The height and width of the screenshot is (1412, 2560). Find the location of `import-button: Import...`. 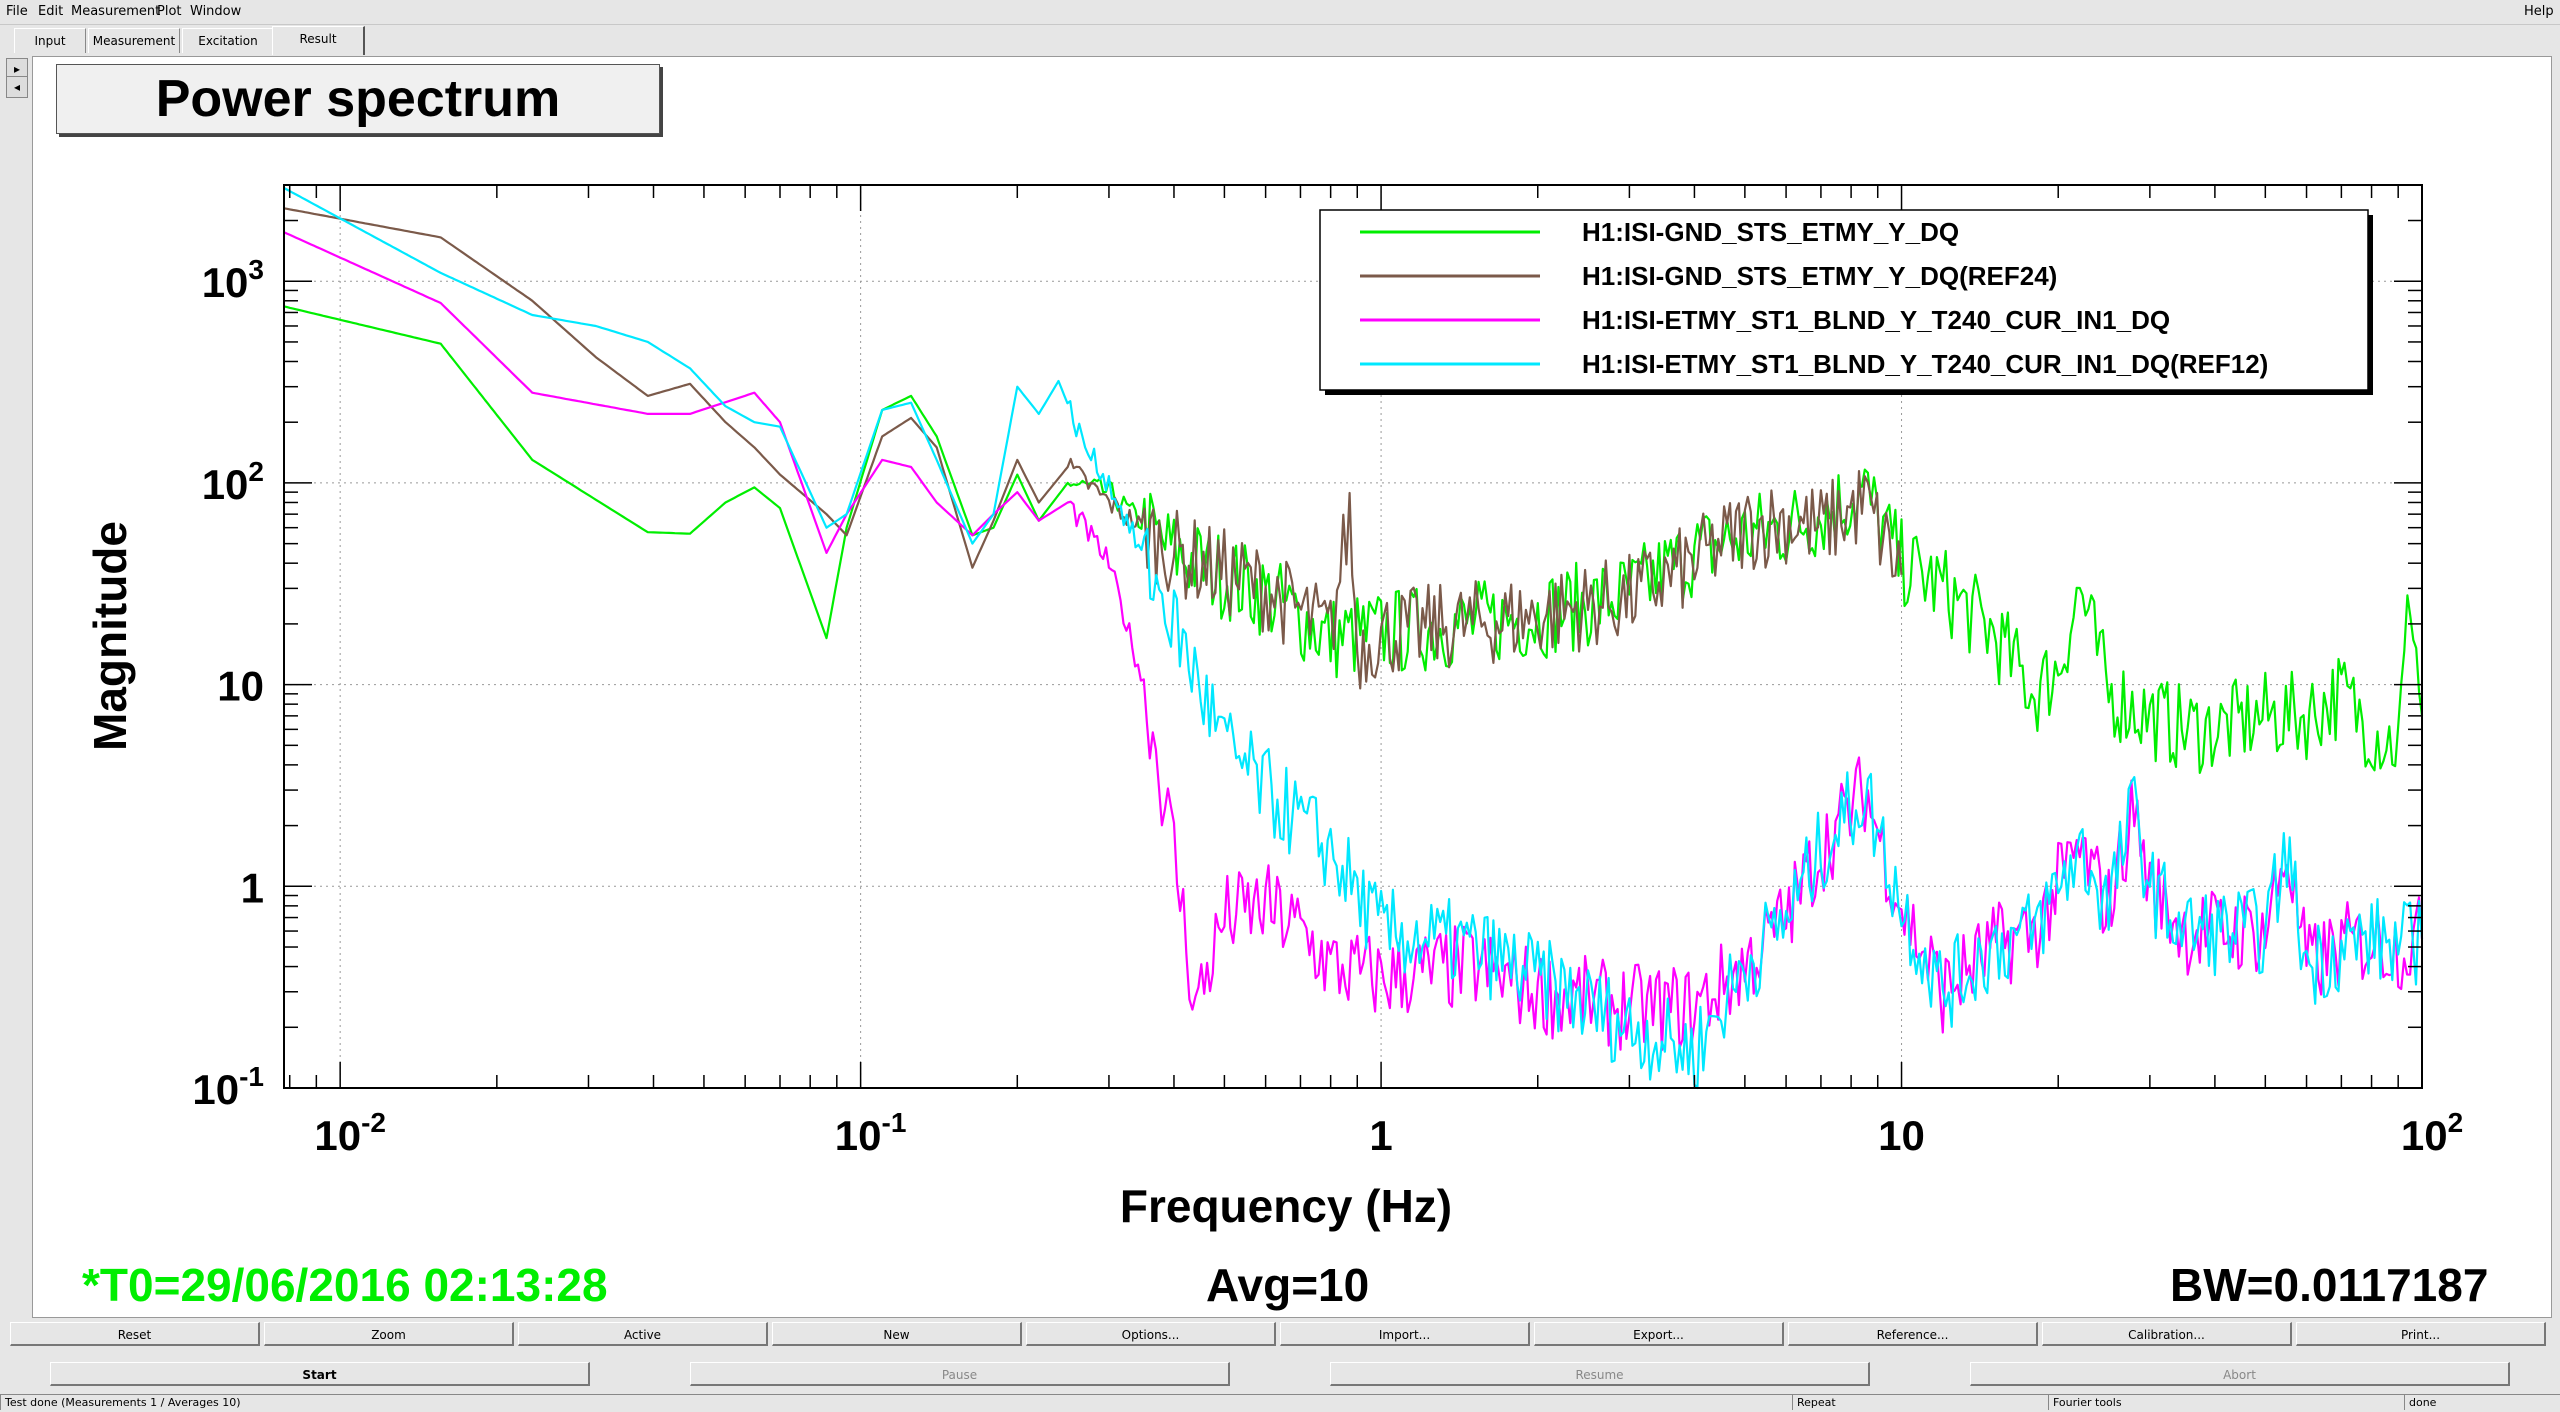

import-button: Import... is located at coordinates (1405, 1334).